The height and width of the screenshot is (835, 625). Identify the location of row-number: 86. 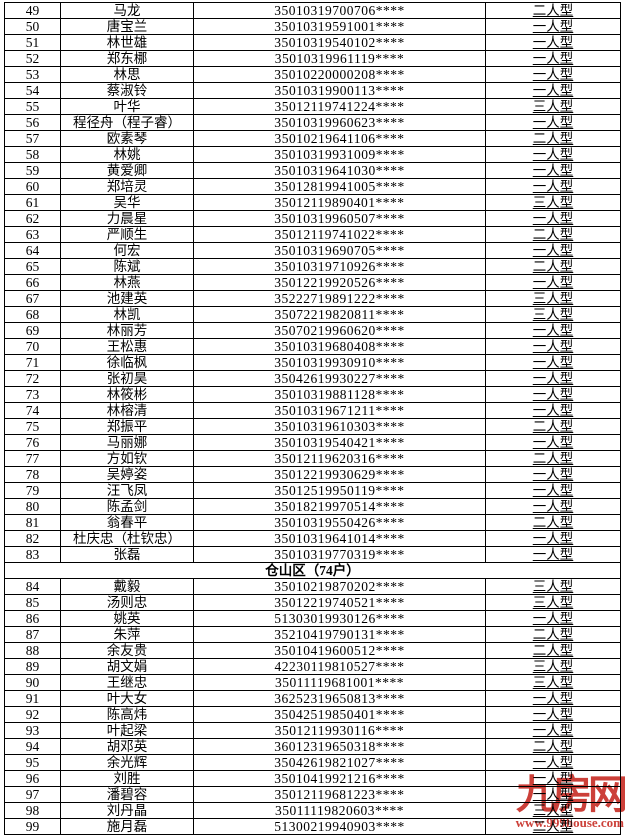
(32, 618).